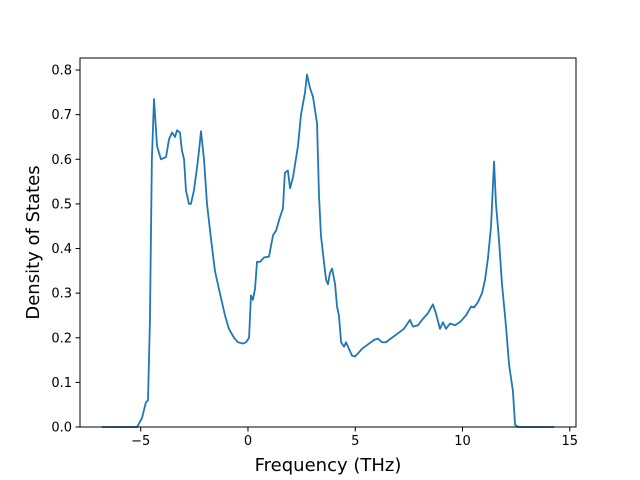 This screenshot has height=480, width=640. I want to click on y-axis-label: Density of States, so click(33, 242).